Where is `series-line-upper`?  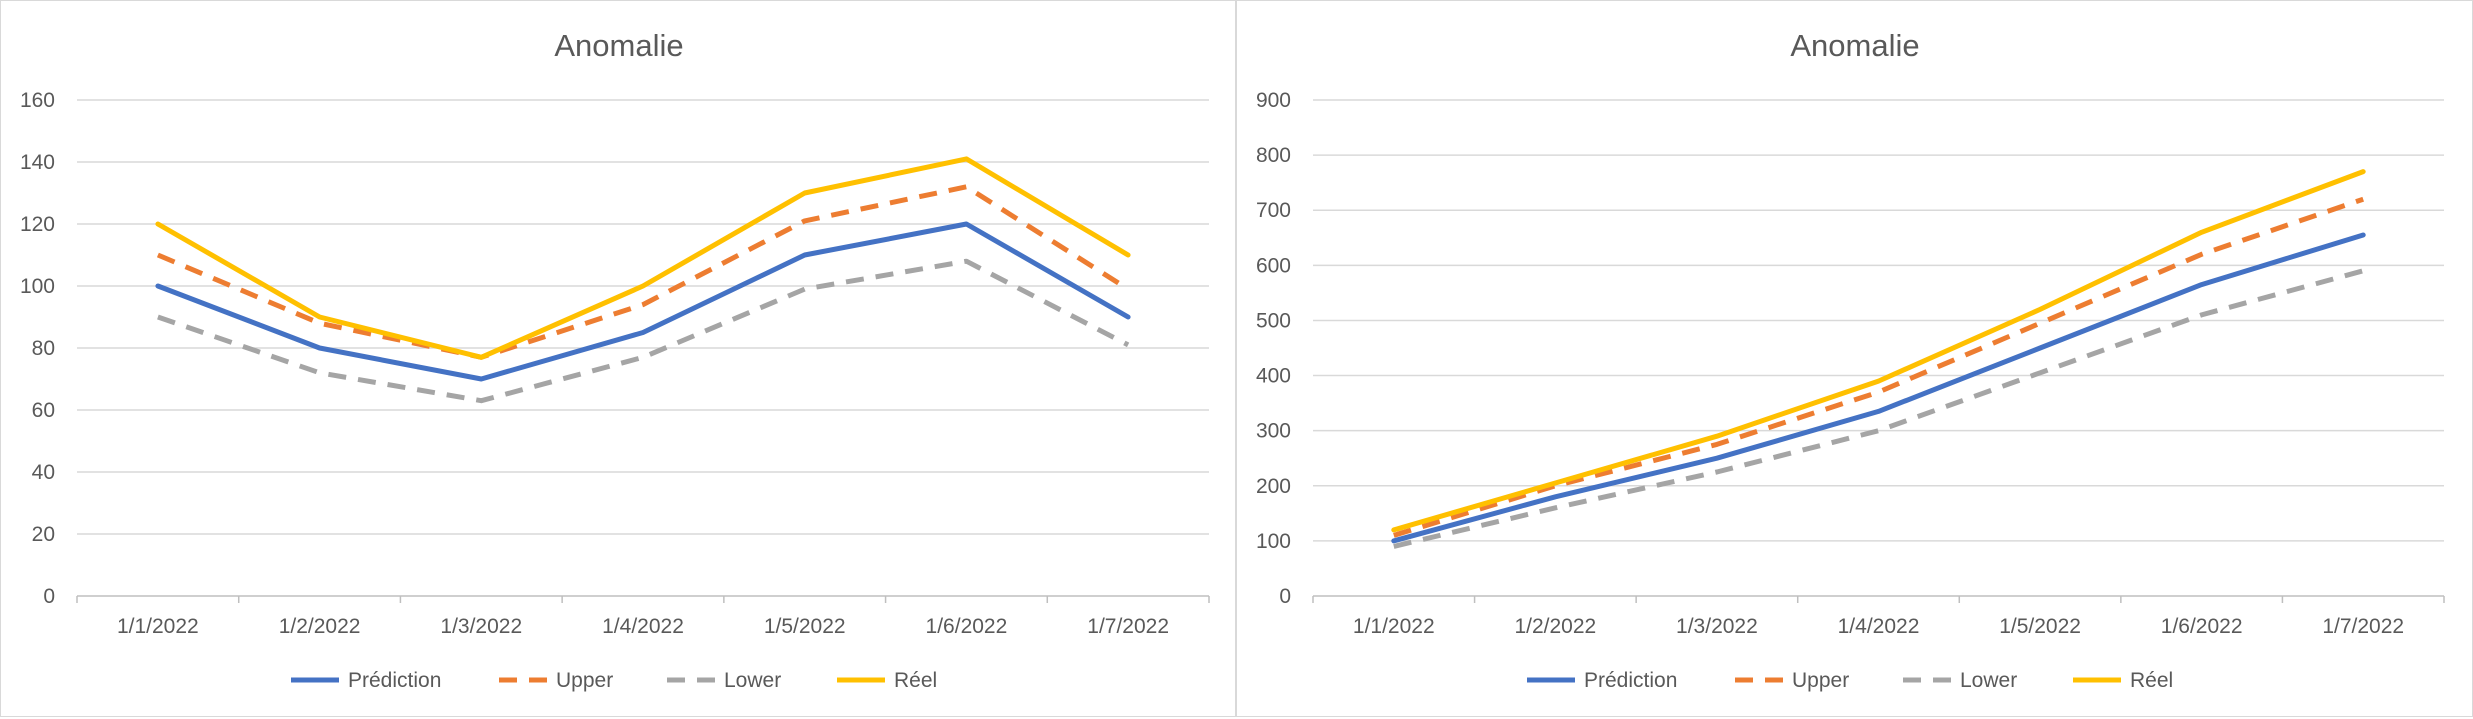 series-line-upper is located at coordinates (643, 272).